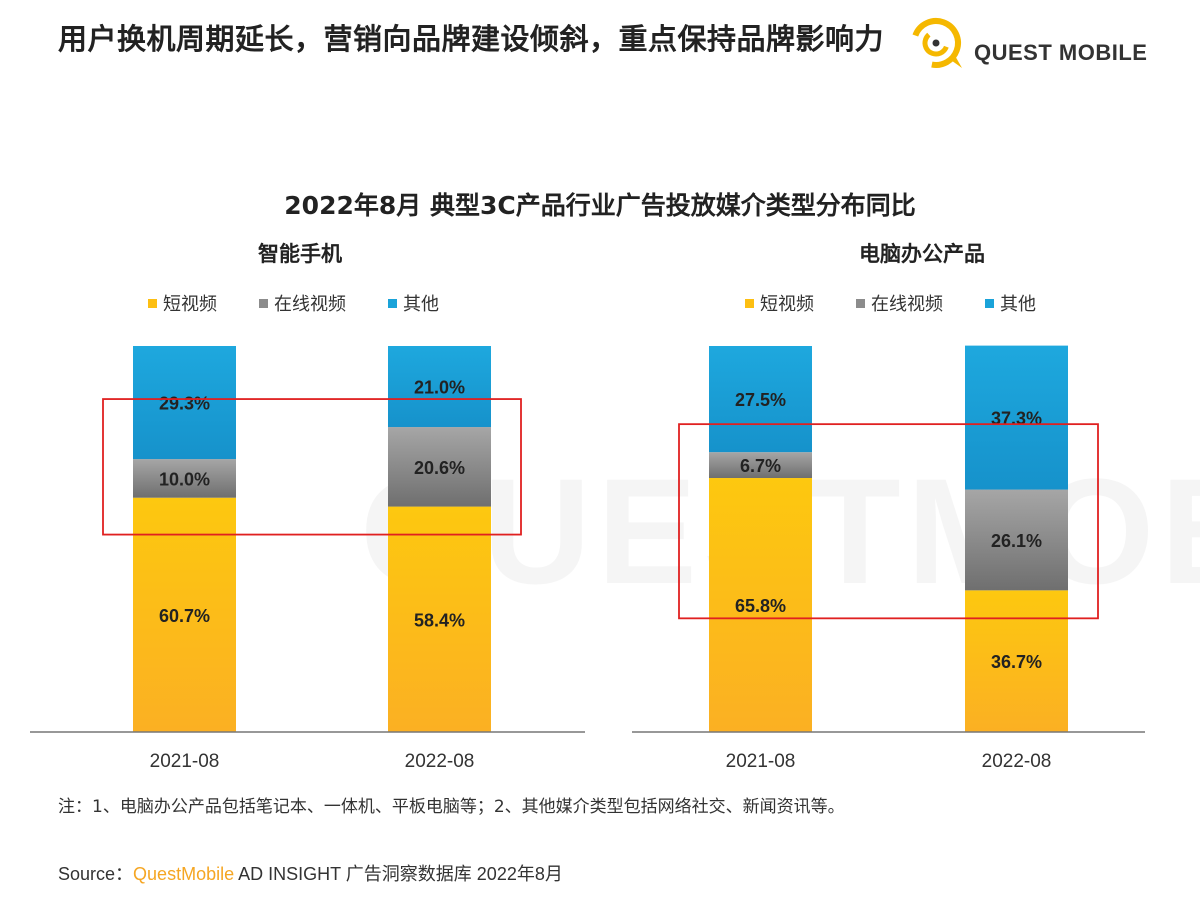 The width and height of the screenshot is (1200, 900). What do you see at coordinates (936, 43) in the screenshot?
I see `logo-mark-icon` at bounding box center [936, 43].